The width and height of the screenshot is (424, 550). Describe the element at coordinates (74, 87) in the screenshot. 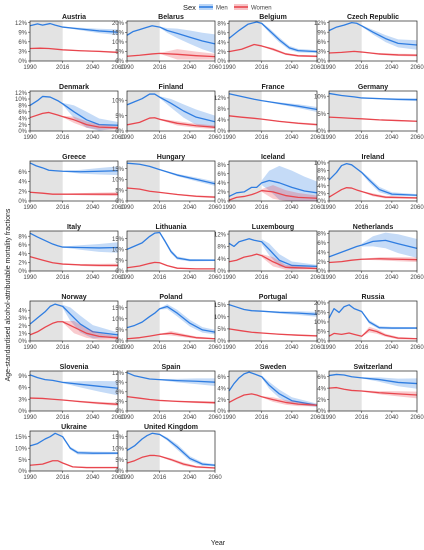

I see `panel-title: Denmark` at that location.